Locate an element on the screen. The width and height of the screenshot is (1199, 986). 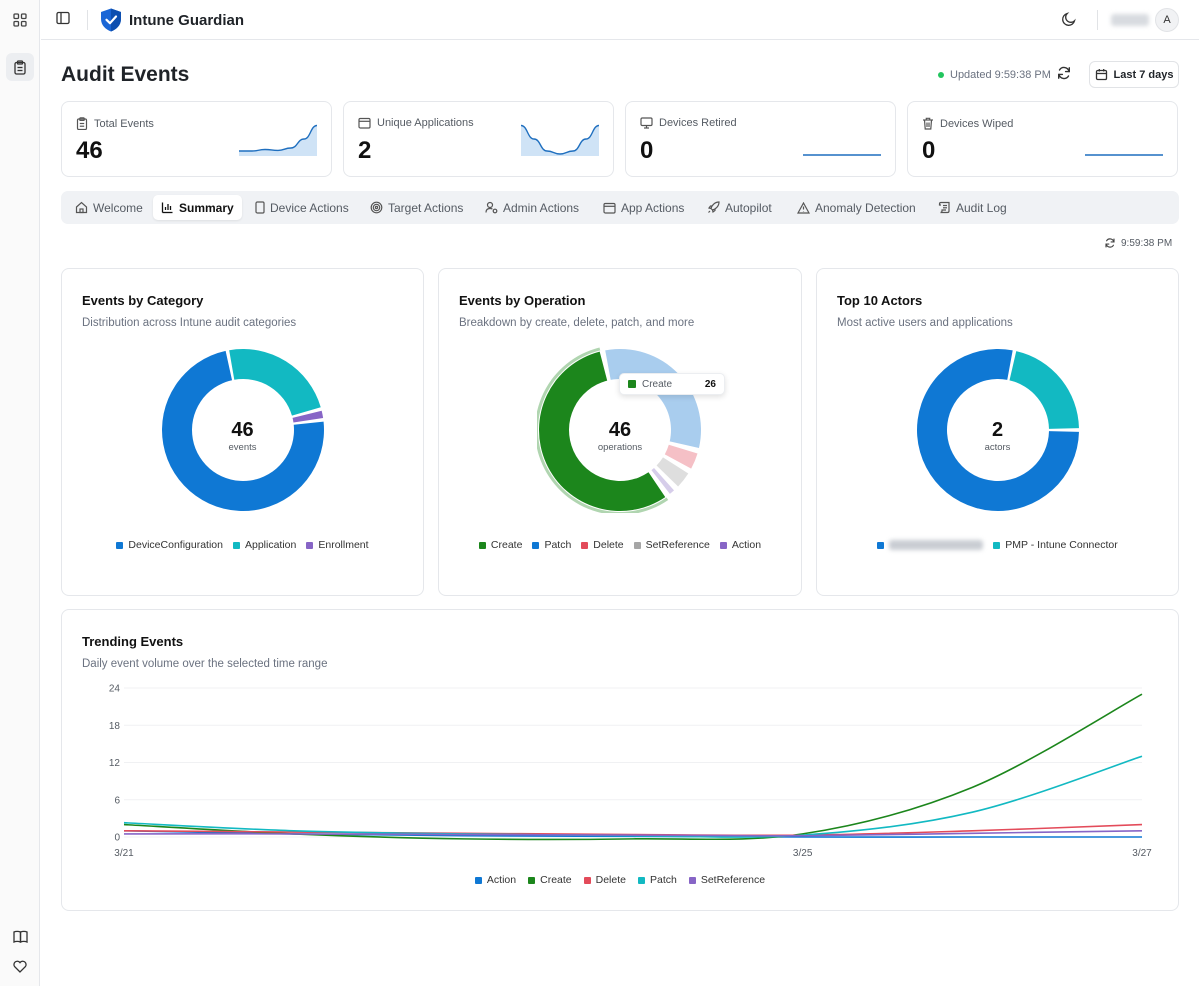
tab-admin-actions: Admin Actions is located at coordinates (532, 207).